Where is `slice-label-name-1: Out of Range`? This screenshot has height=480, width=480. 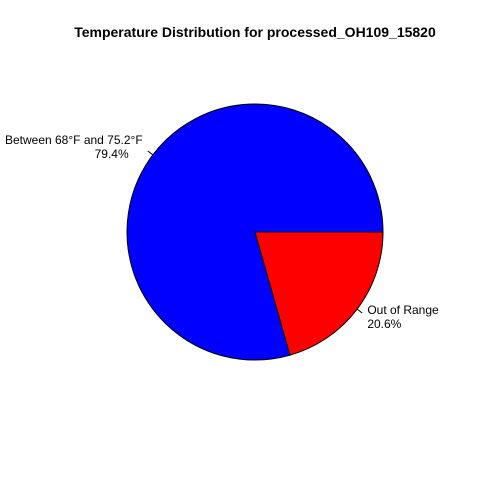
slice-label-name-1: Out of Range is located at coordinates (403, 310).